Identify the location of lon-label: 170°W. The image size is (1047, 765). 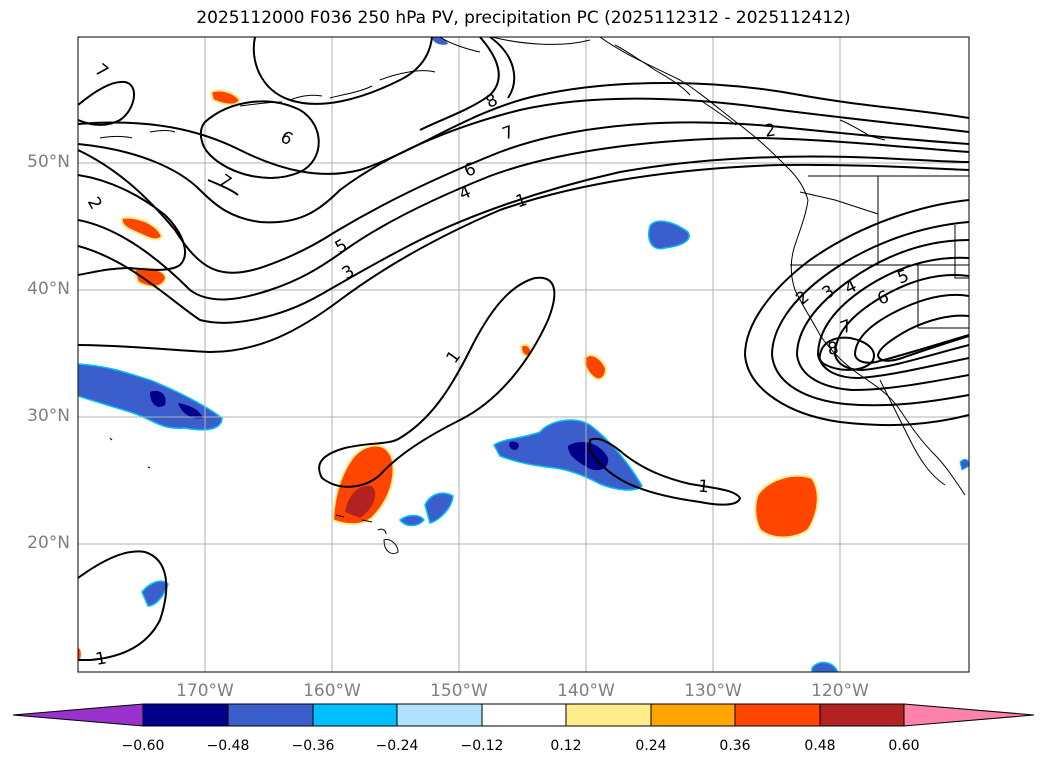
(205, 691).